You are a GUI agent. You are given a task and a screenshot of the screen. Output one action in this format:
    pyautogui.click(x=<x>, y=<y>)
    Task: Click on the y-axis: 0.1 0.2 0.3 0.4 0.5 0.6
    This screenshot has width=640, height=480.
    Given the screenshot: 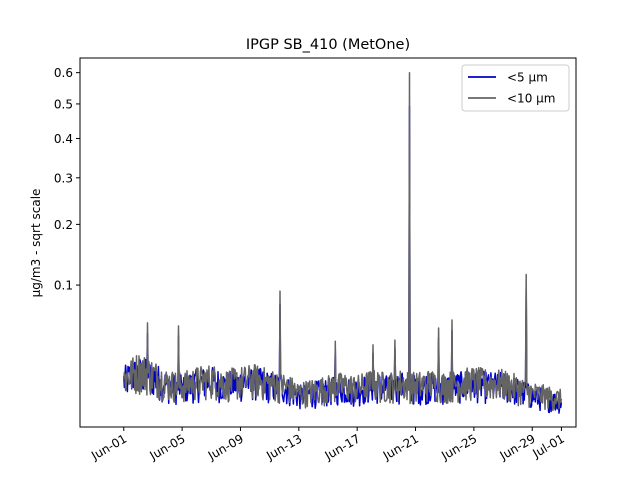 What is the action you would take?
    pyautogui.click(x=67, y=179)
    